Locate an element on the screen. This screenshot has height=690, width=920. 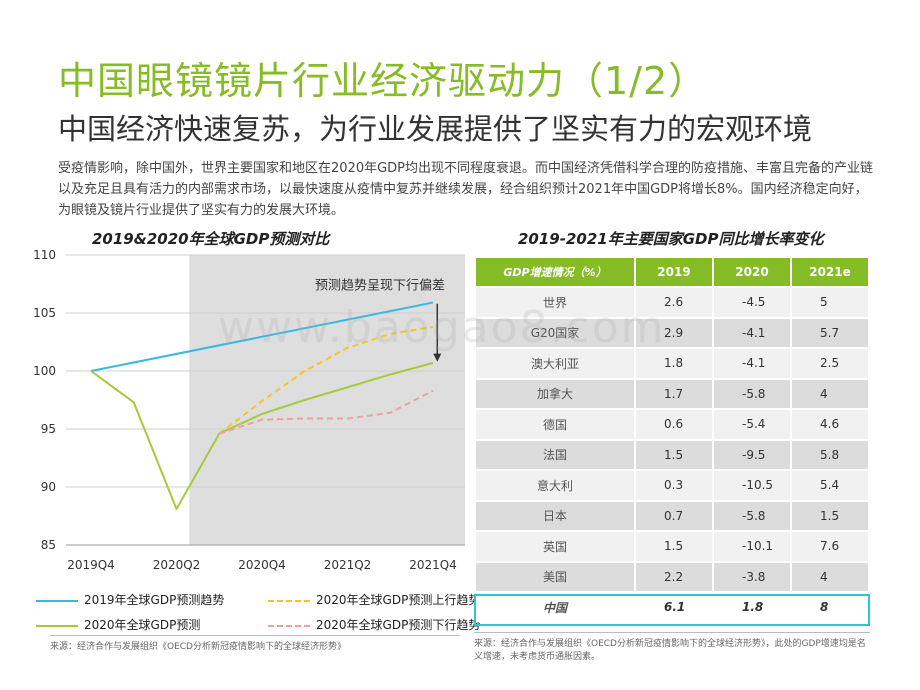
table-header-cell: GDP增速情况（%） is located at coordinates (555, 272).